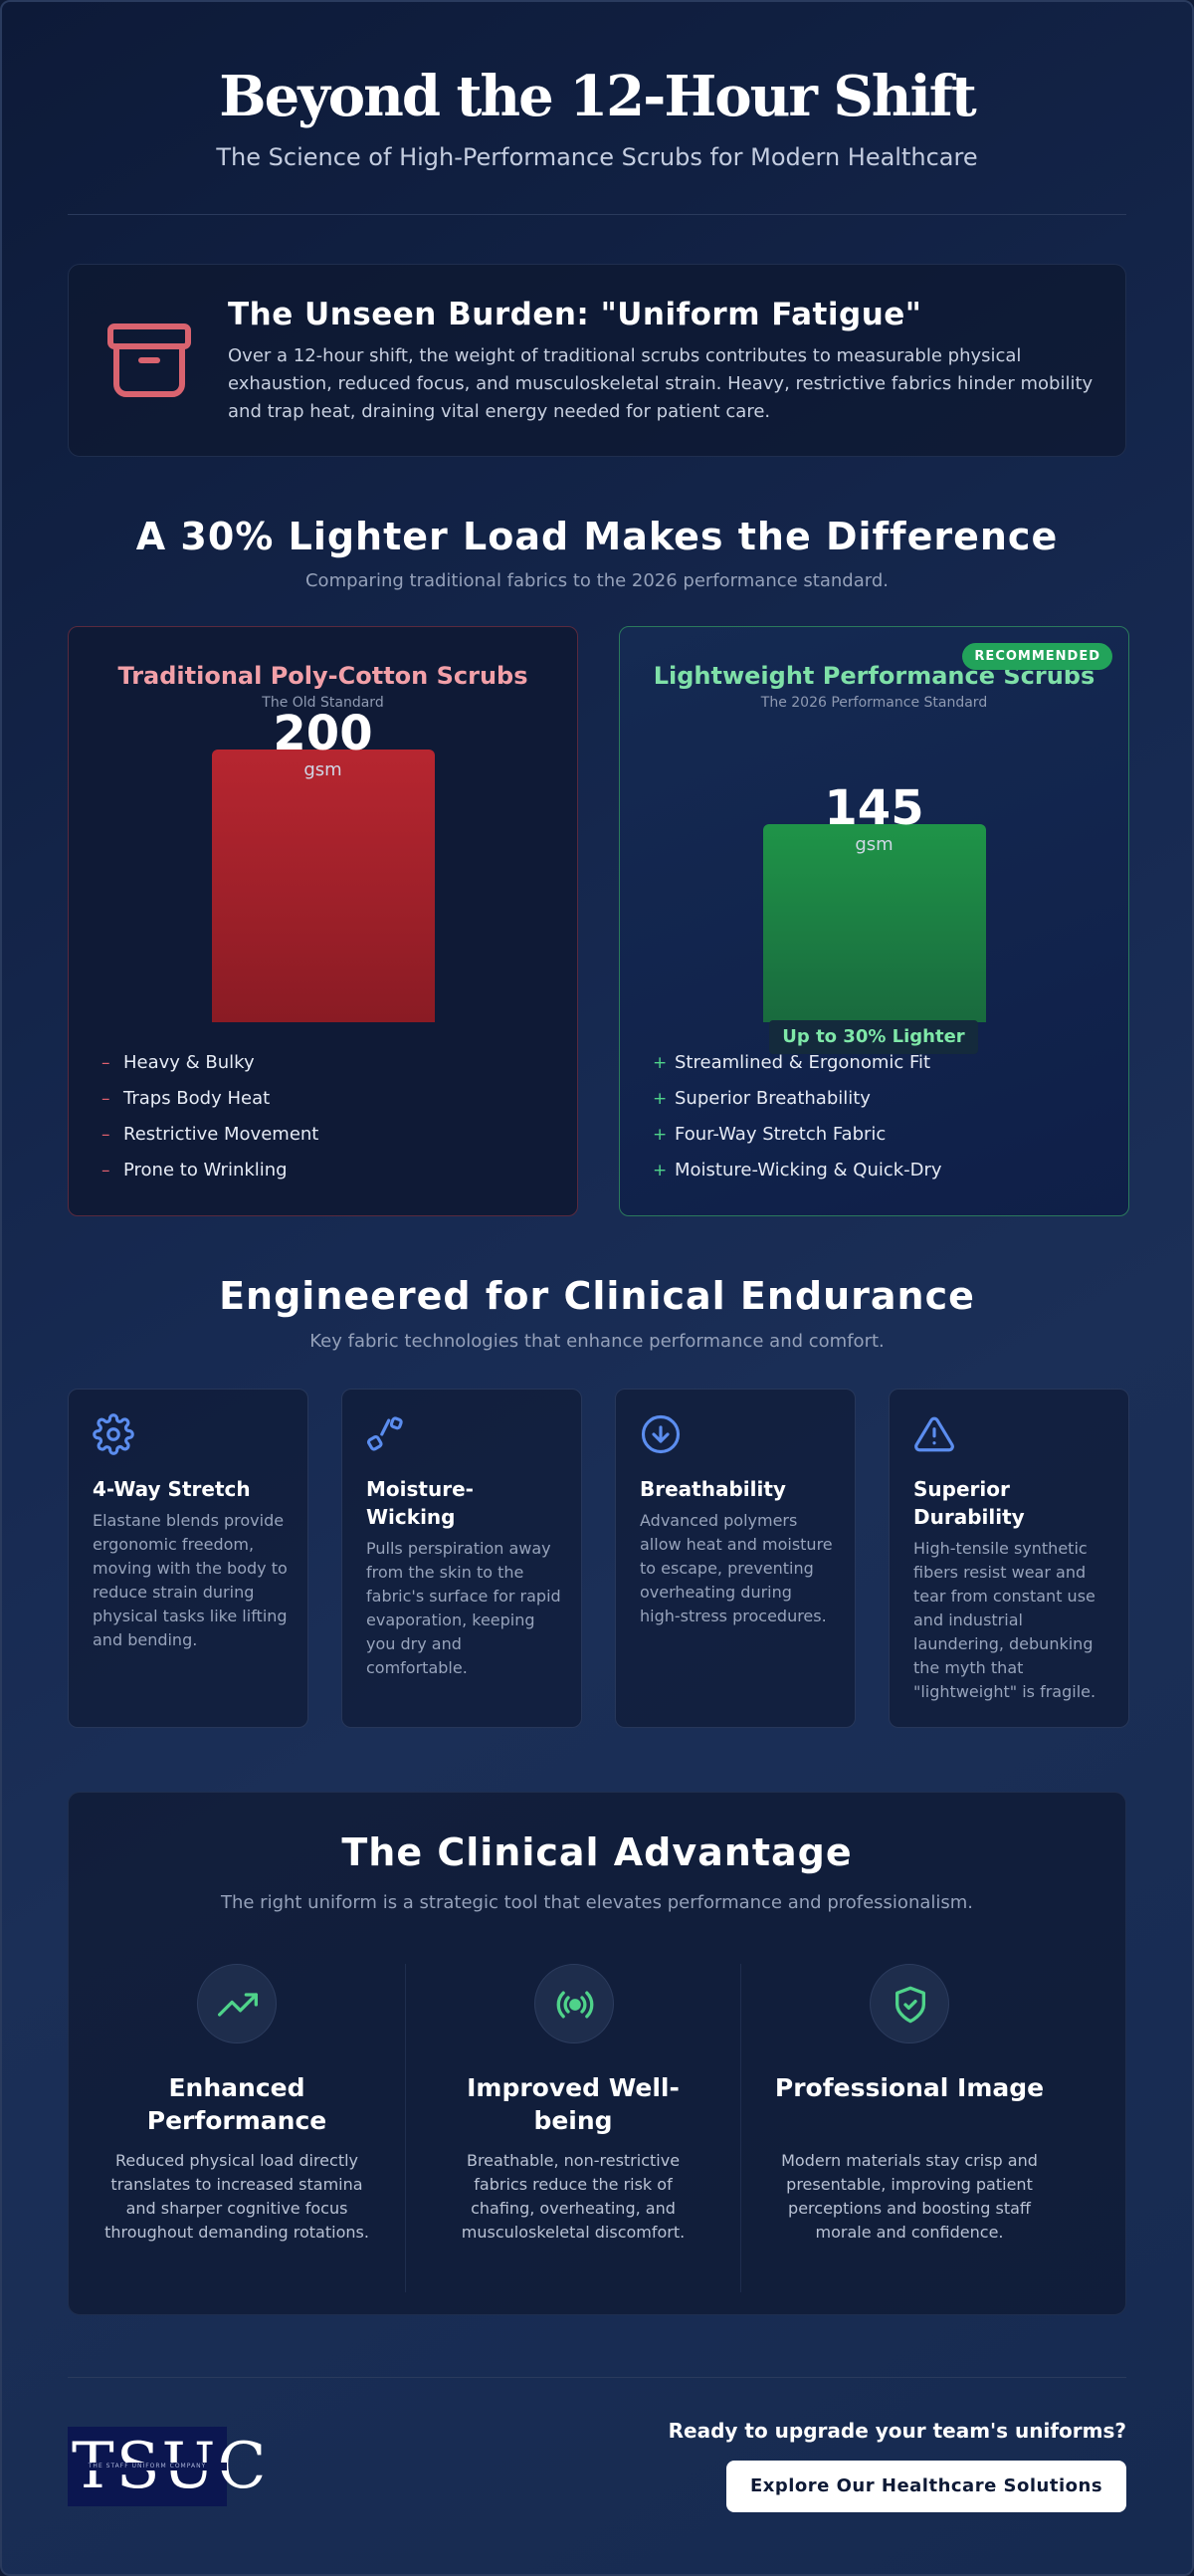 This screenshot has width=1194, height=2576. What do you see at coordinates (209, 1135) in the screenshot?
I see `list-item: – Restrictive Movement` at bounding box center [209, 1135].